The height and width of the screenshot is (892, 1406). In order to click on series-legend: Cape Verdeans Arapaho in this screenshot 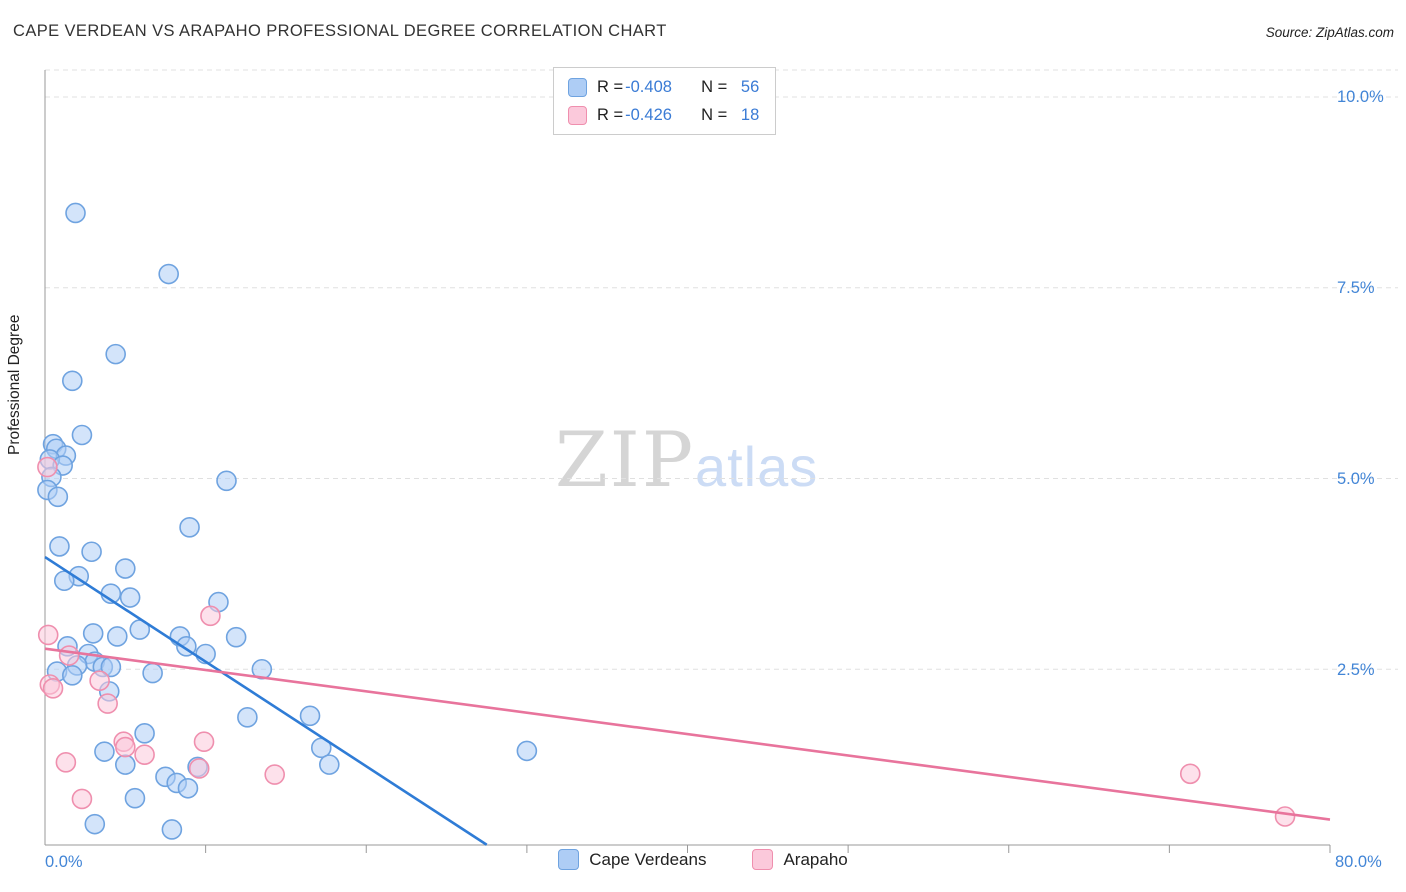, I will do `click(703, 859)`.